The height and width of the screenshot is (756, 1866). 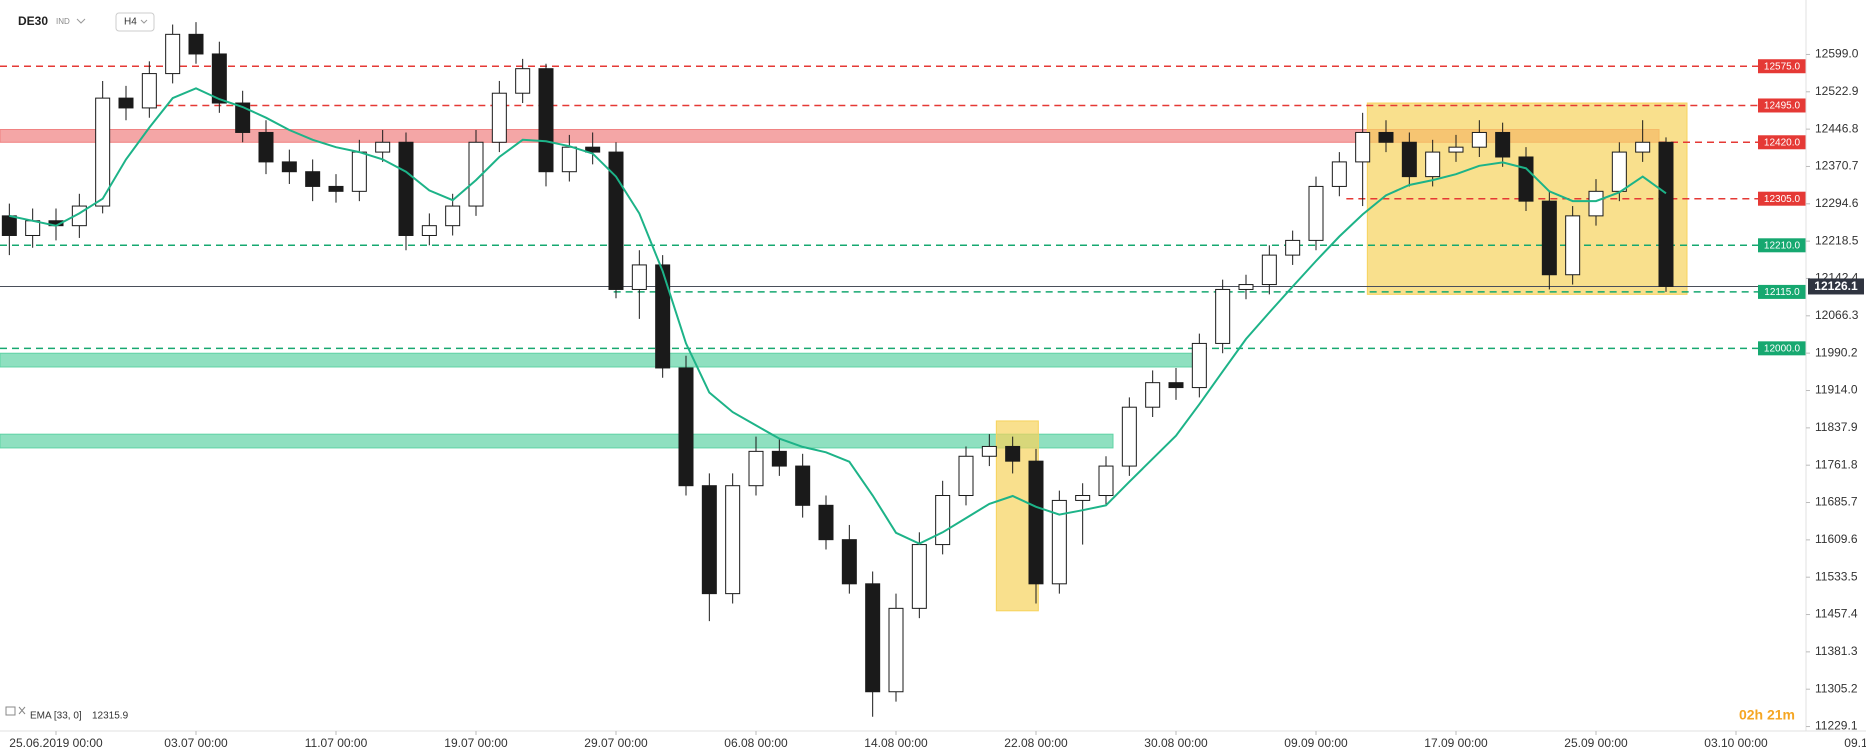 What do you see at coordinates (1837, 203) in the screenshot?
I see `y-tick-label: 12294.6` at bounding box center [1837, 203].